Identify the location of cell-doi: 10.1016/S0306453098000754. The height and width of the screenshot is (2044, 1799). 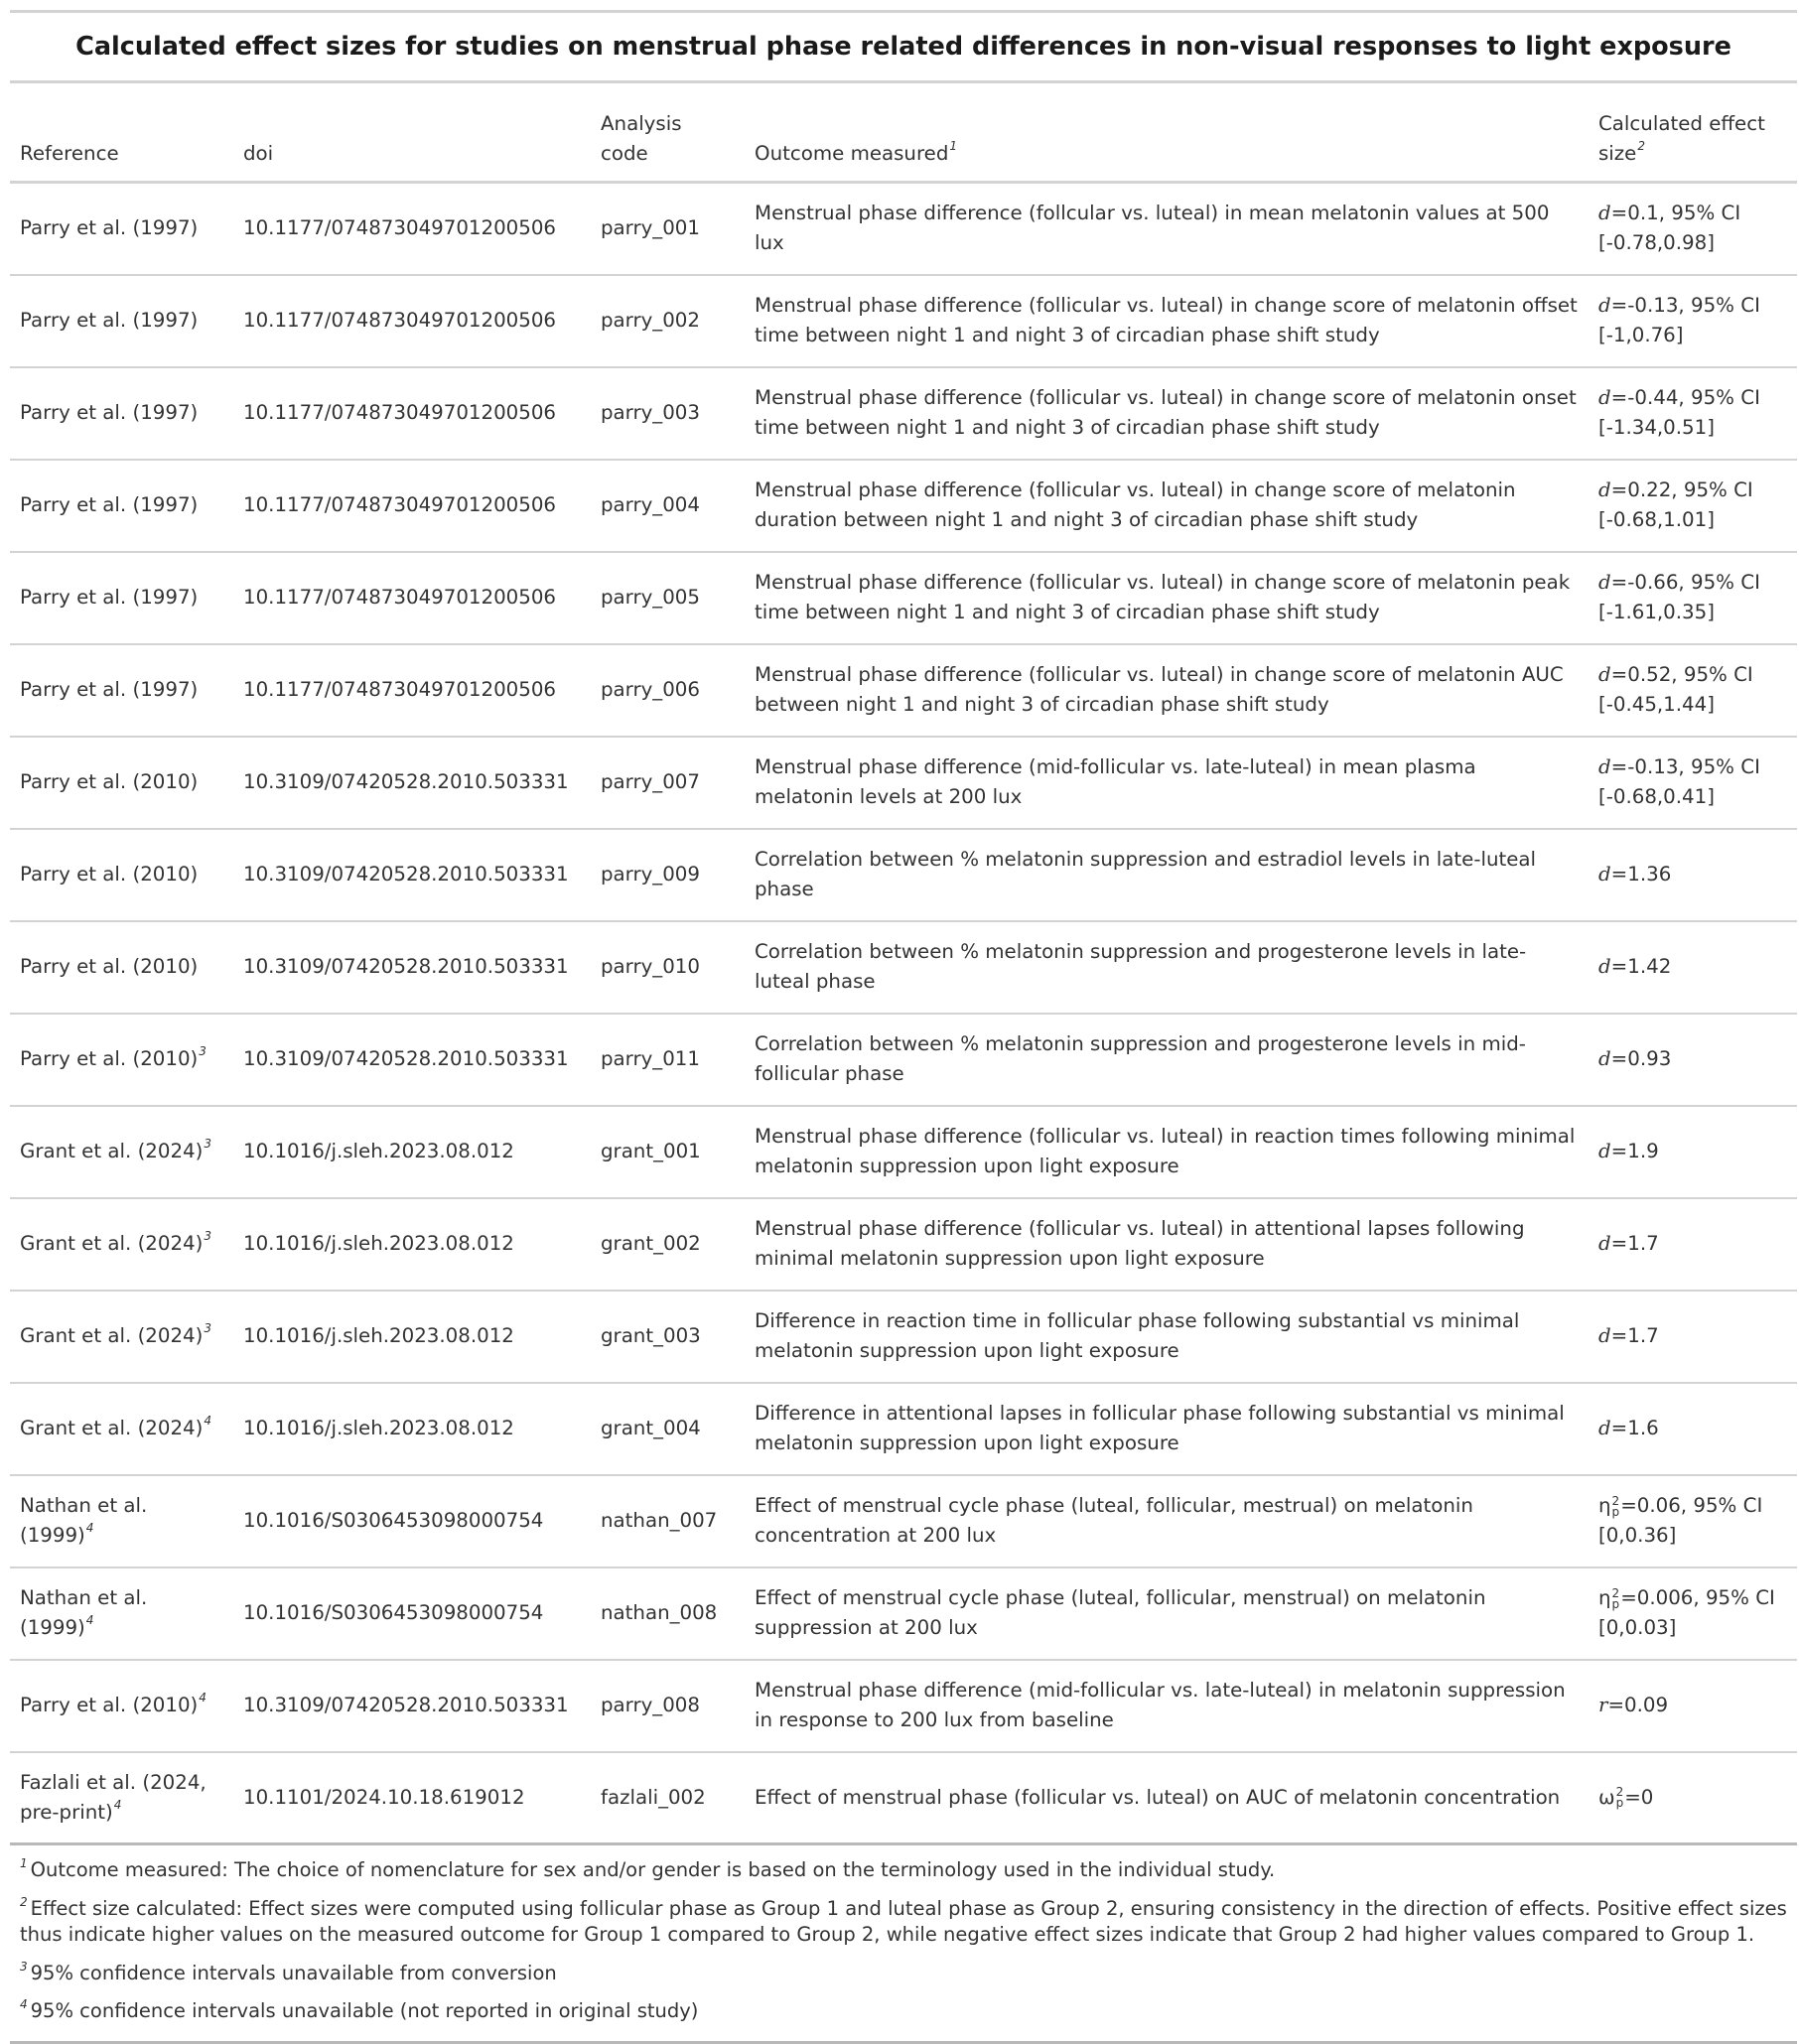
(412, 1614).